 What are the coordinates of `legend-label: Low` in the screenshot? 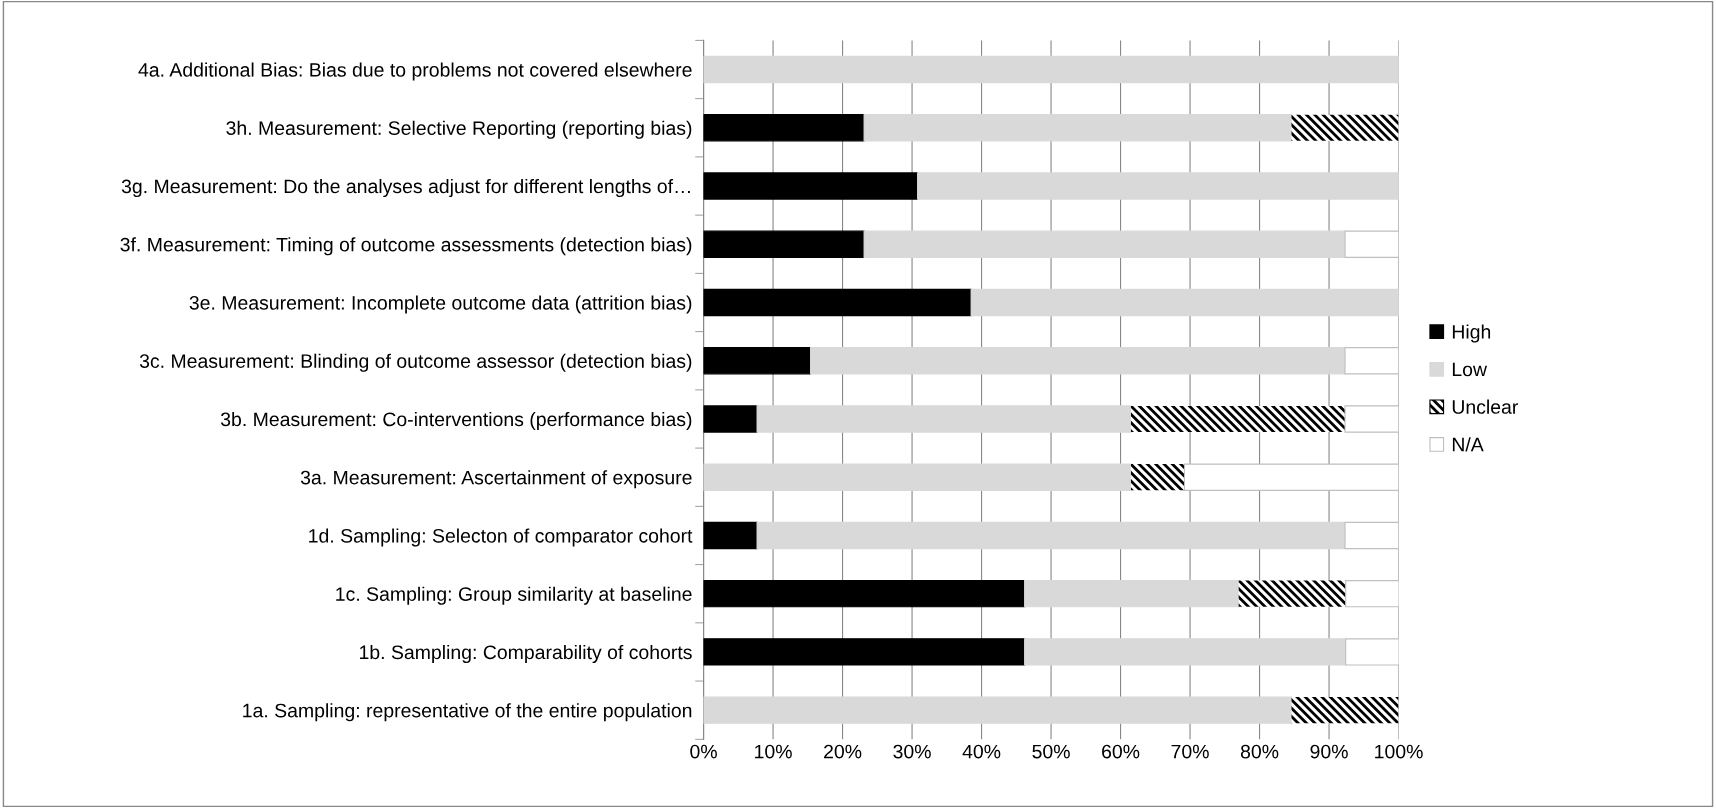 It's located at (1470, 369).